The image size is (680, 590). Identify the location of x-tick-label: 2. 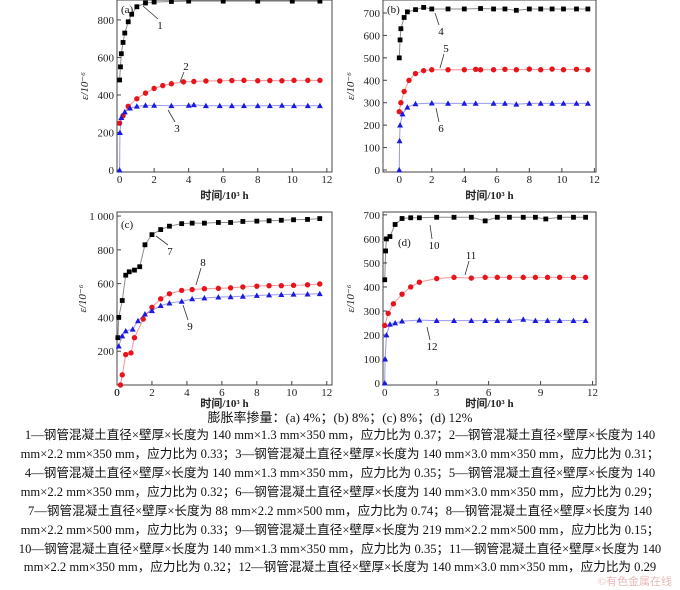
(152, 393).